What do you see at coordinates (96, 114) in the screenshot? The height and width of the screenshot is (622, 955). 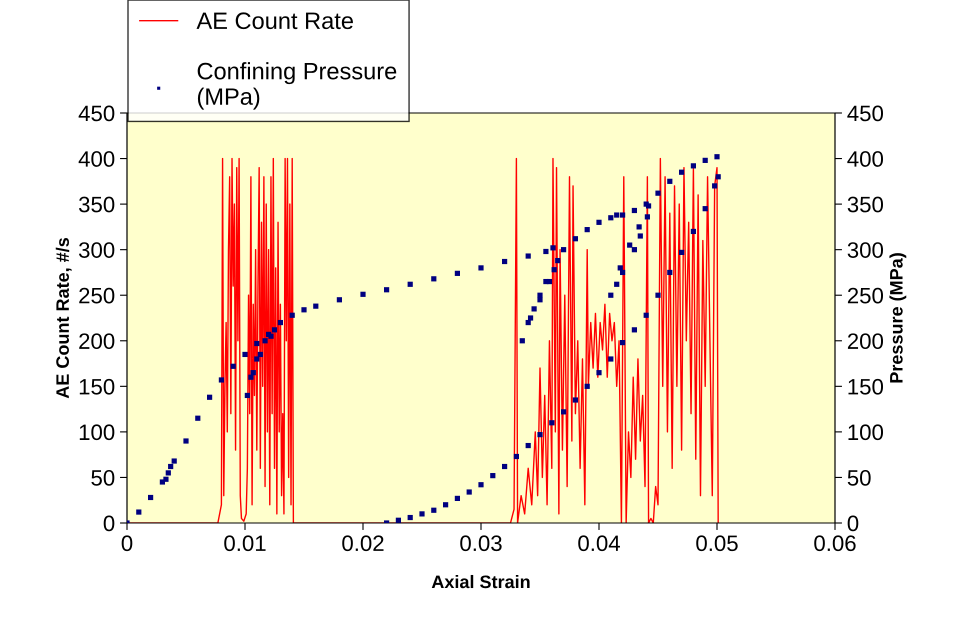 I see `y-tick-label: 450` at bounding box center [96, 114].